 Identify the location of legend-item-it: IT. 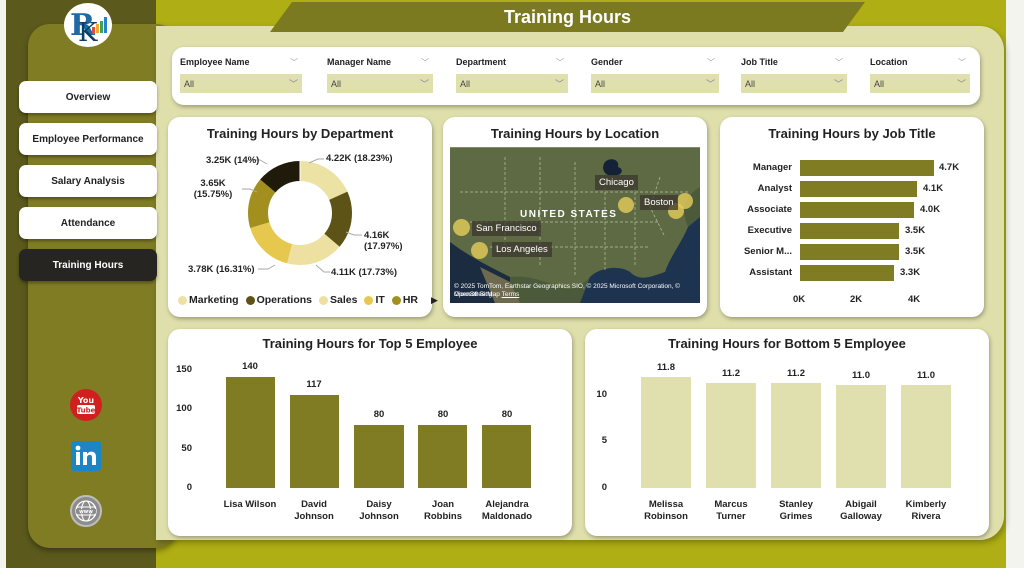
(374, 300).